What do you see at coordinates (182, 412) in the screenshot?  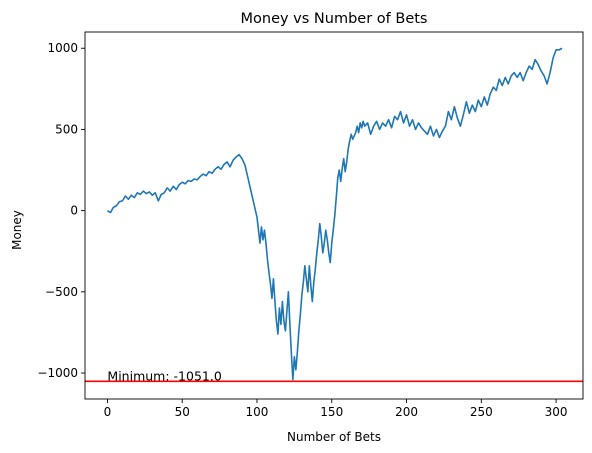 I see `x-tick-label: 50` at bounding box center [182, 412].